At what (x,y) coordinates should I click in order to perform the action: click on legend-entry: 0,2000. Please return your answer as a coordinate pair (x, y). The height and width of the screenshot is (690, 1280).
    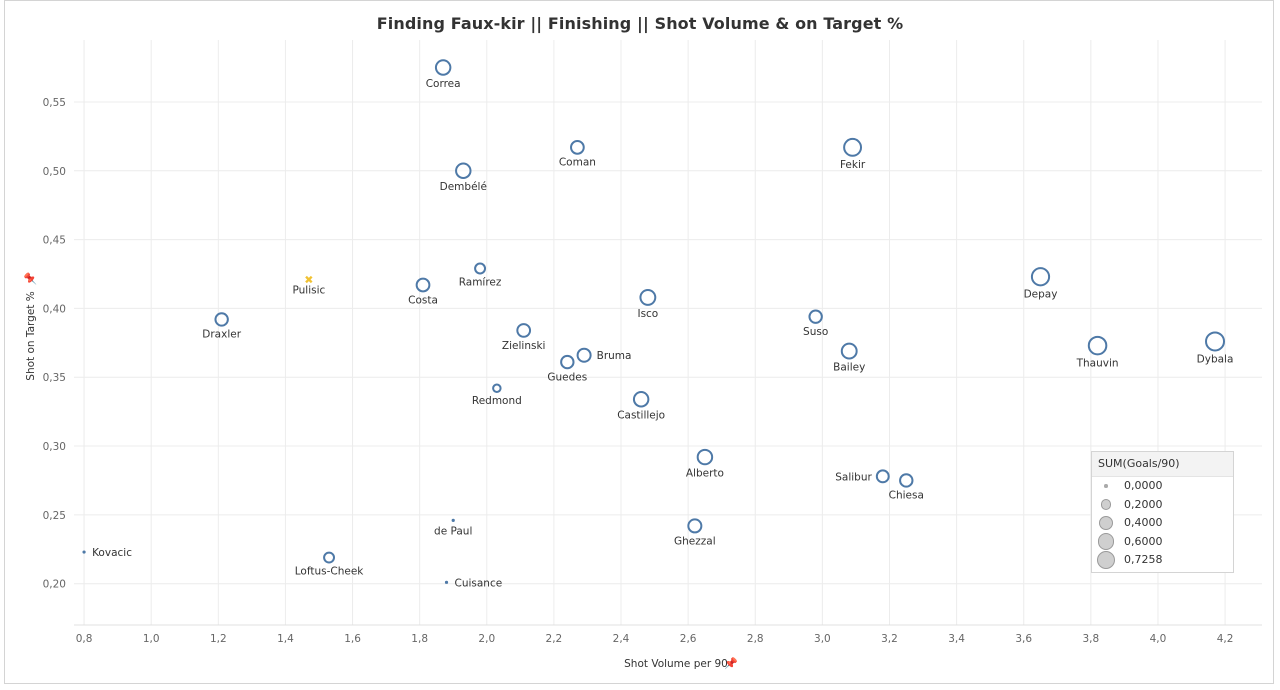
    Looking at the image, I should click on (1162, 505).